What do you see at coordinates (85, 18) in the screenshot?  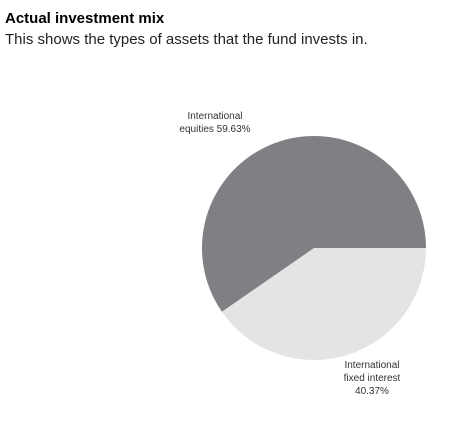 I see `section-heading: Actual investment mix` at bounding box center [85, 18].